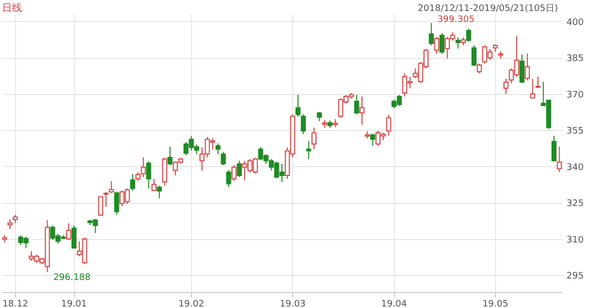 This screenshot has width=599, height=308. I want to click on y-tick-label: 310, so click(575, 240).